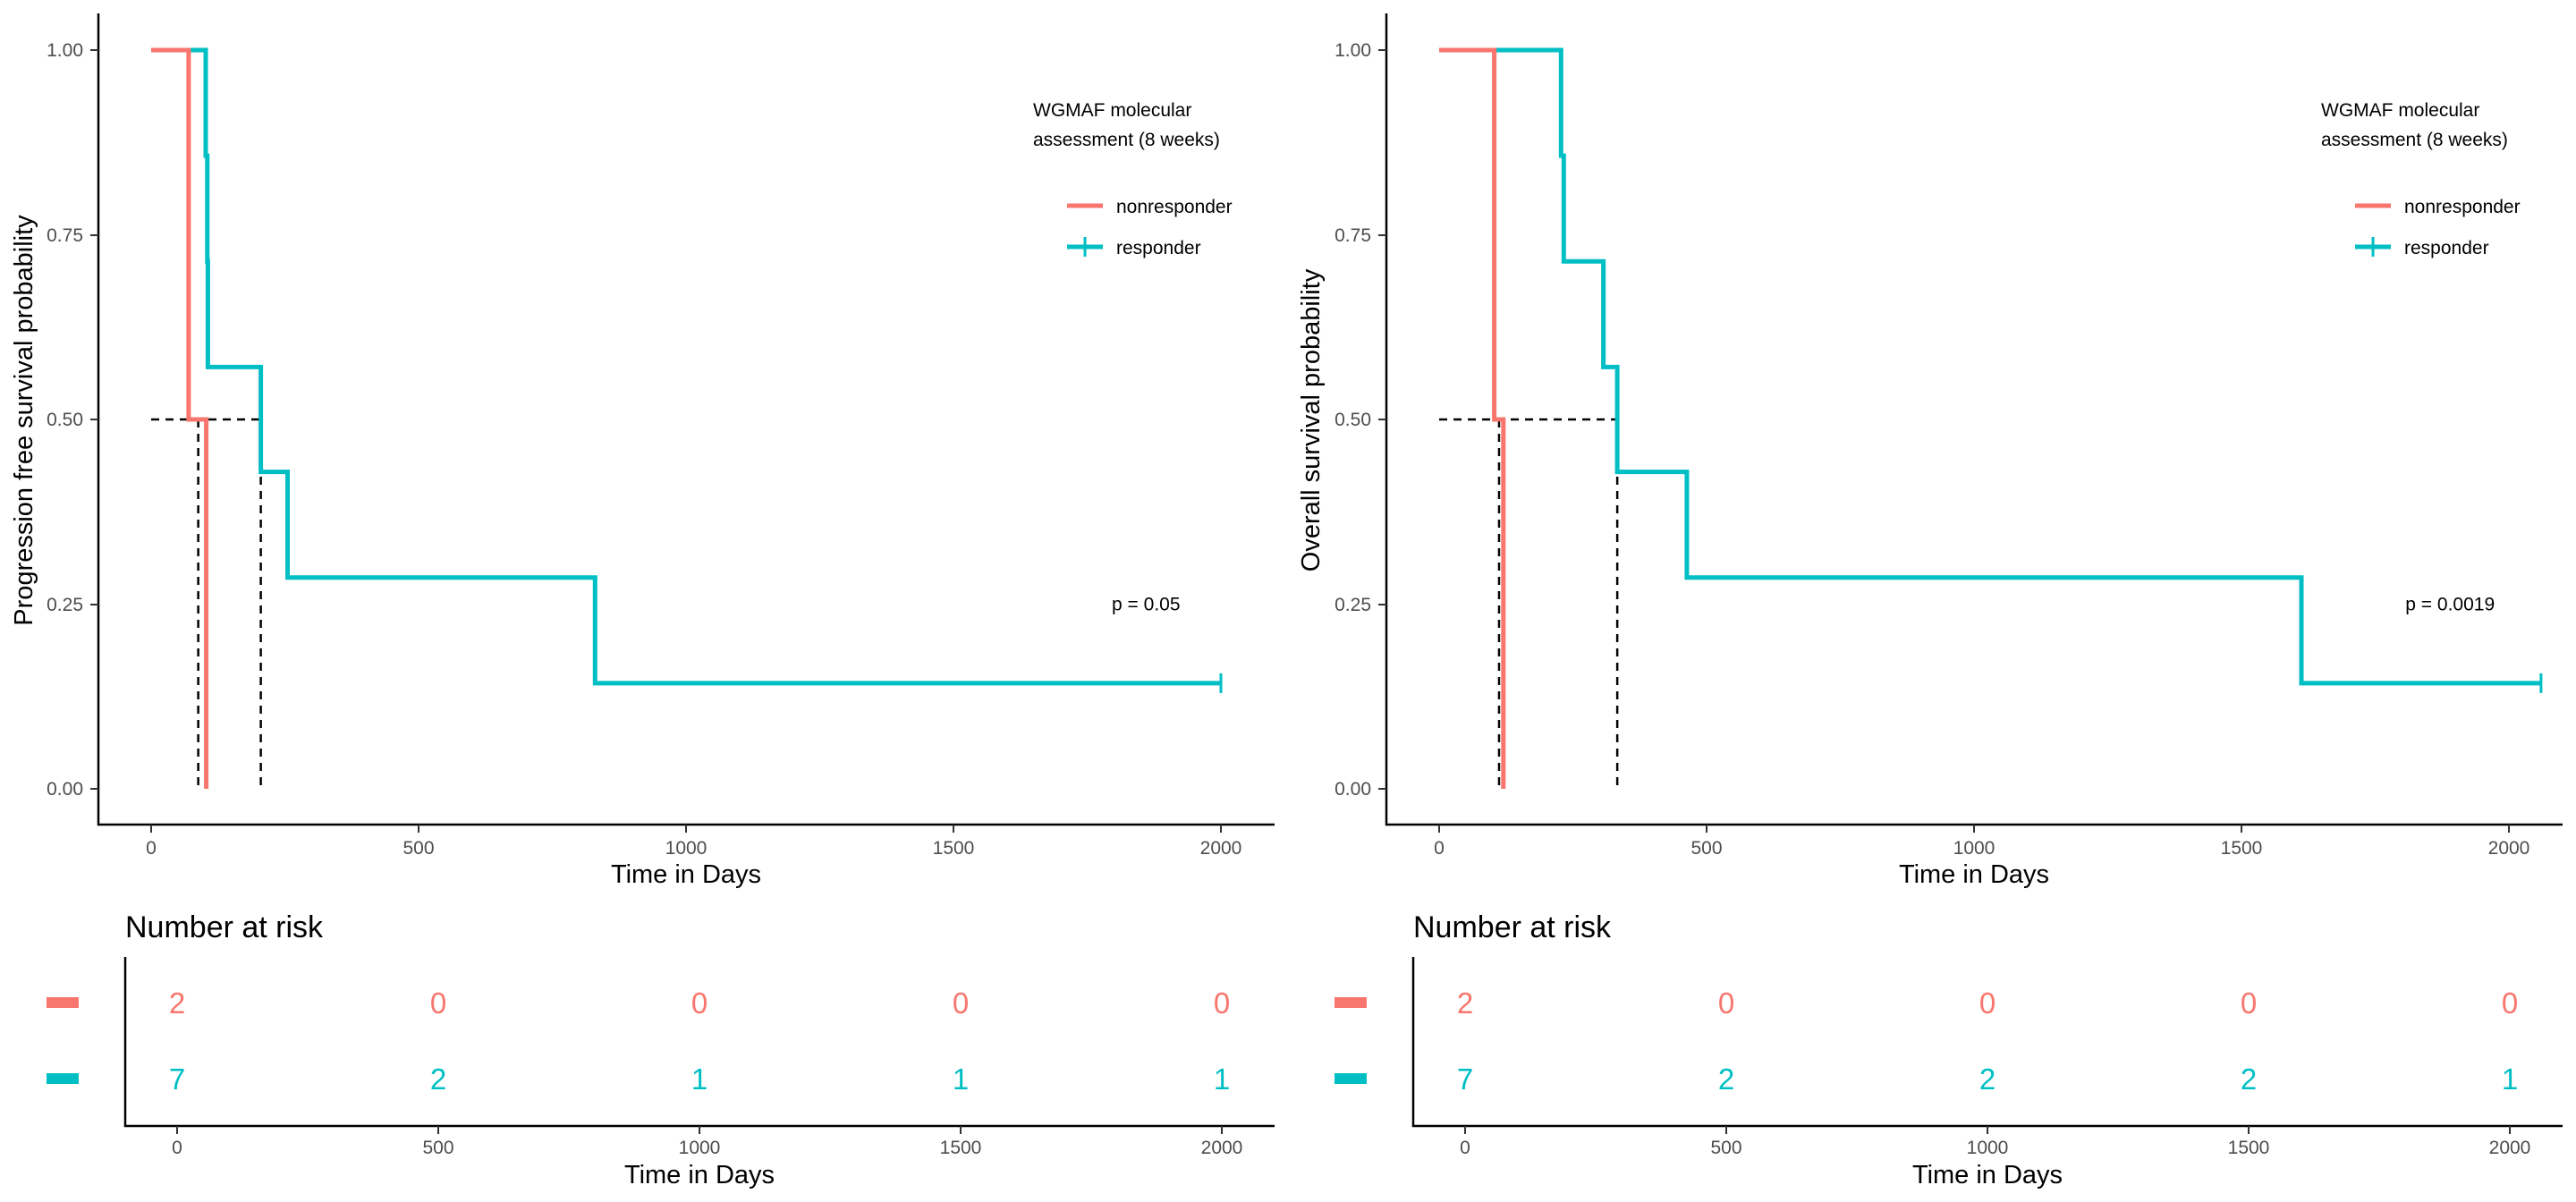 The image size is (2576, 1202). What do you see at coordinates (1353, 235) in the screenshot?
I see `os-y-tick-label: 0.75` at bounding box center [1353, 235].